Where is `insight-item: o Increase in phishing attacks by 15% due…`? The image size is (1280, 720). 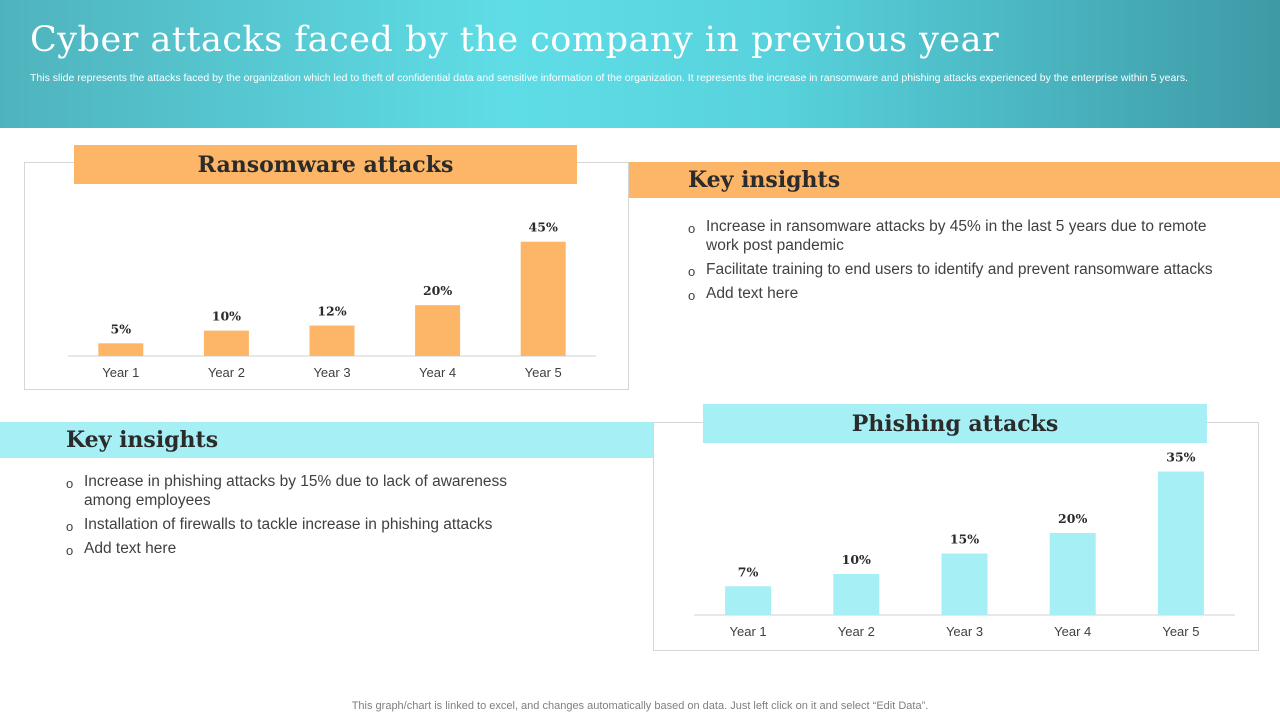 insight-item: o Increase in phishing attacks by 15% due… is located at coordinates (301, 491).